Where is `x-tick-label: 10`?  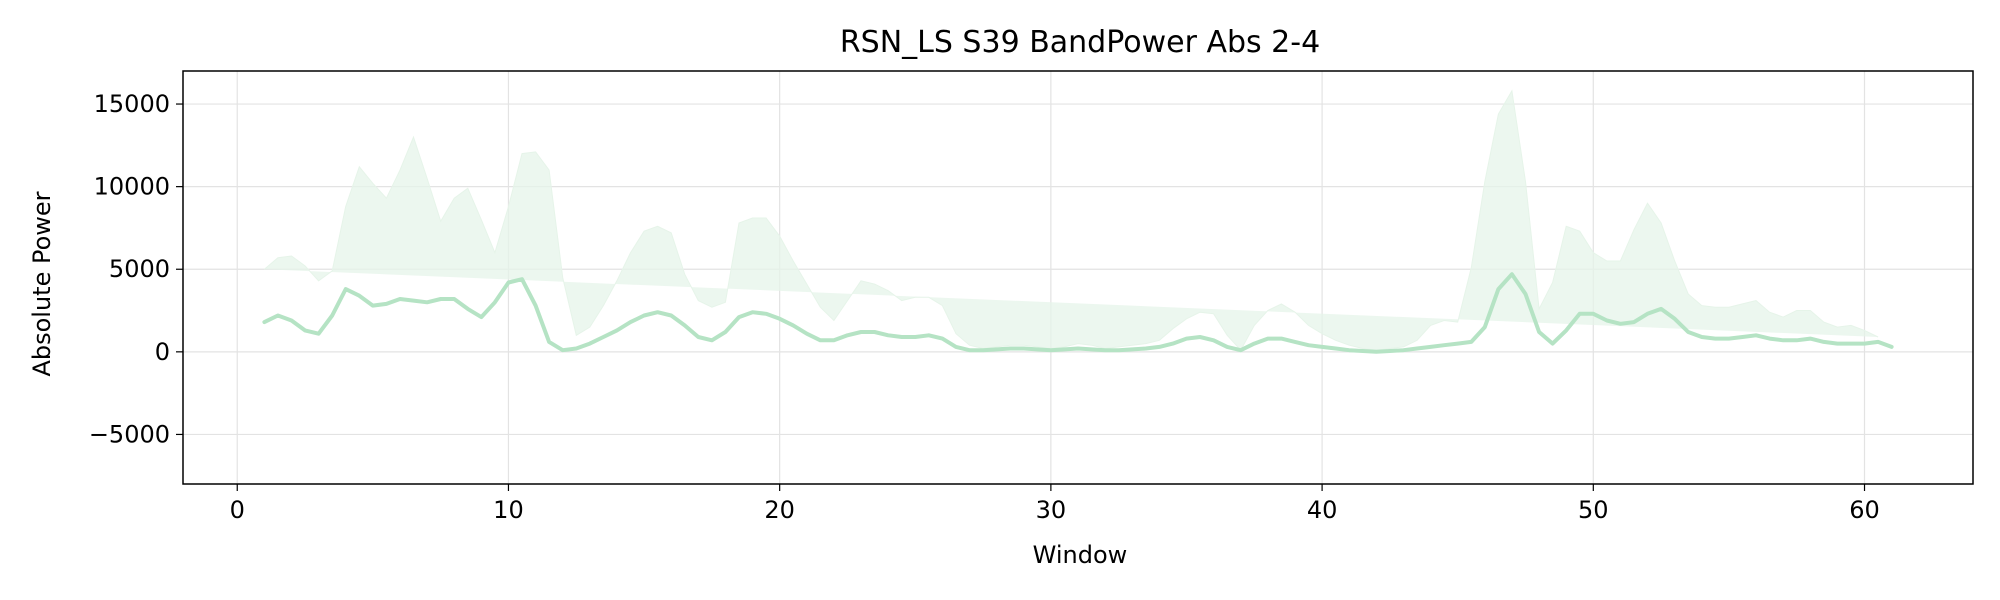 x-tick-label: 10 is located at coordinates (508, 510).